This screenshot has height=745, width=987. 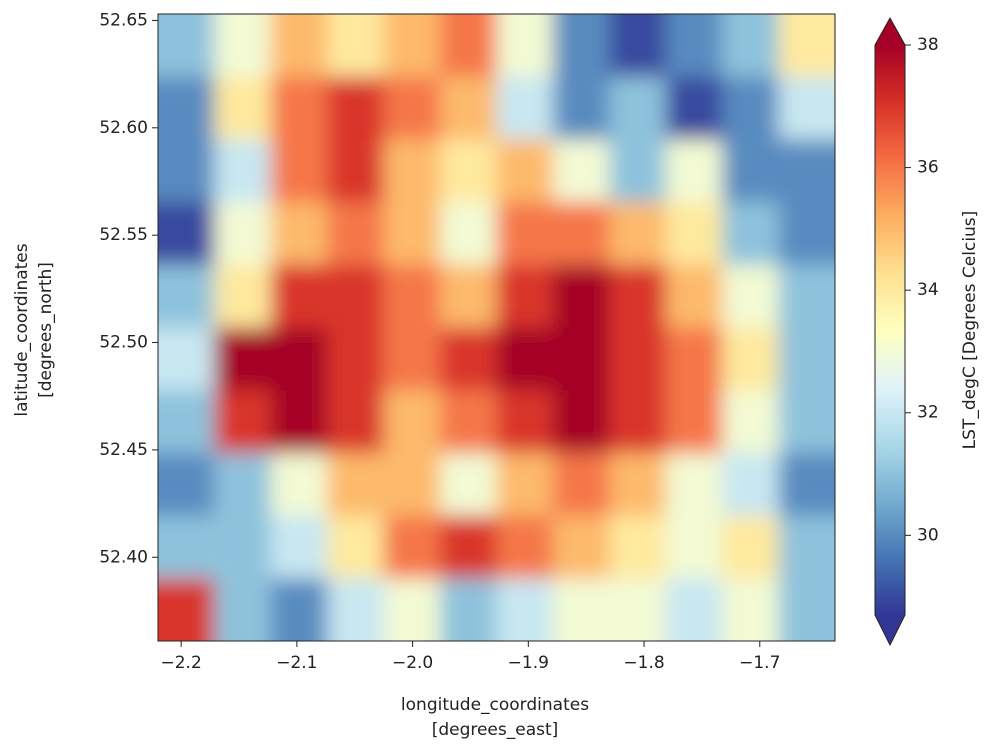 I want to click on y-tick-label: 52.40, so click(x=123, y=557).